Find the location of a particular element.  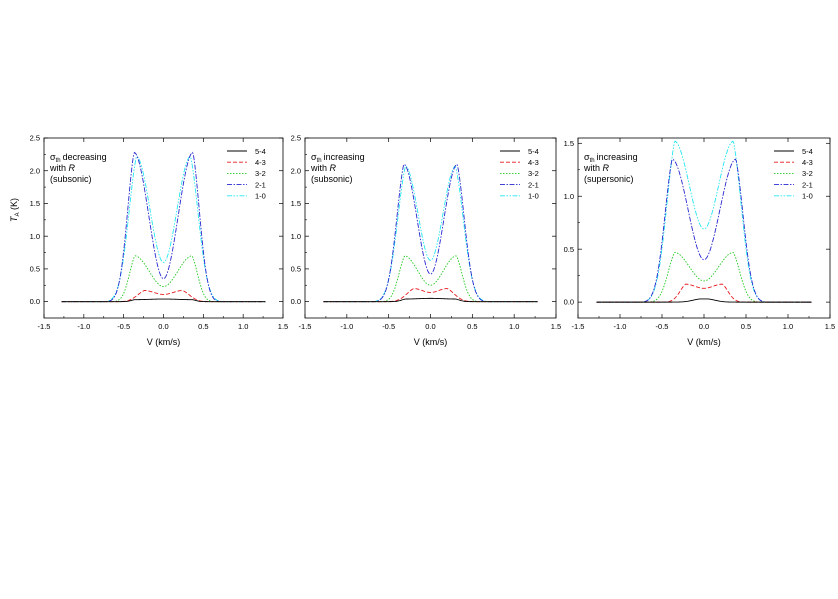

y-axis-label-symbol: T is located at coordinates (14, 218).